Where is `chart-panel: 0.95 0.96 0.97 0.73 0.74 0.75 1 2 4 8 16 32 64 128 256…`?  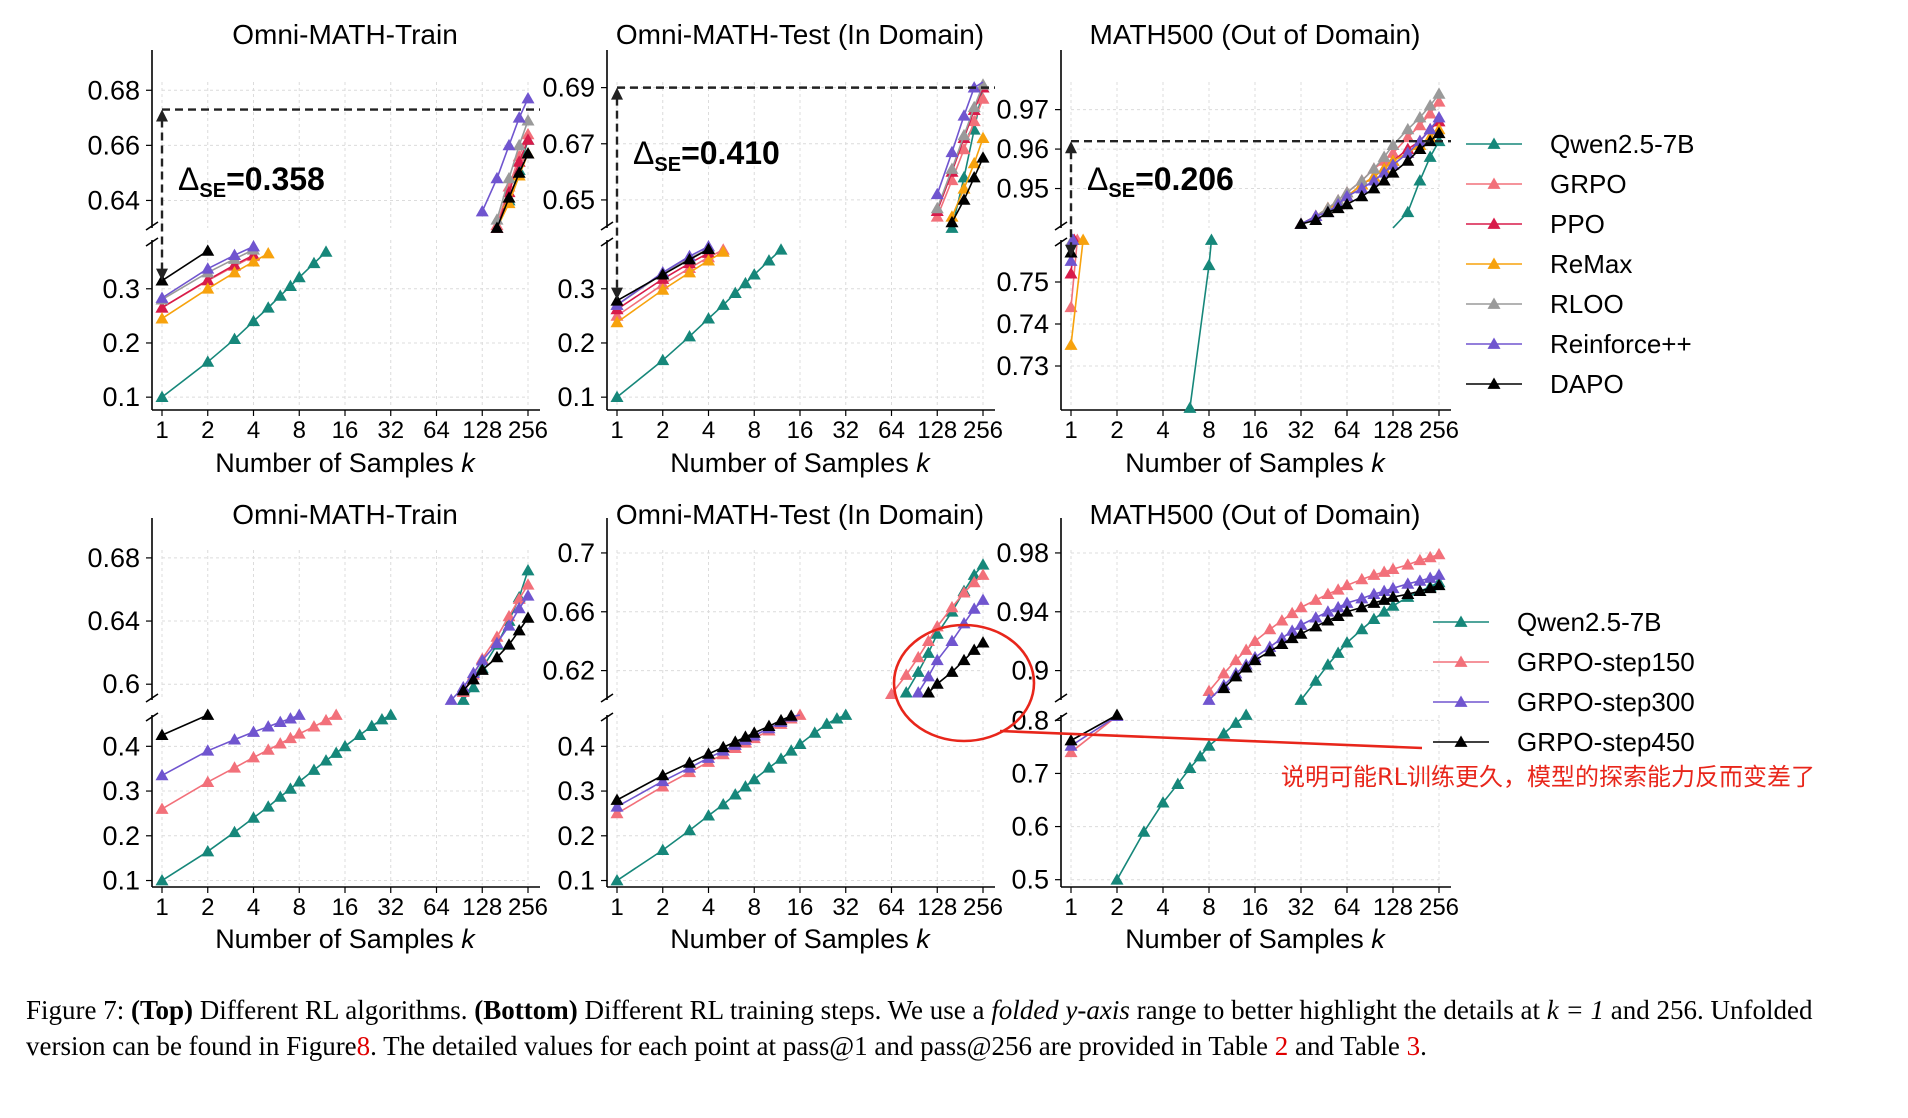
chart-panel: 0.95 0.96 0.97 0.73 0.74 0.75 1 2 4 8 16 32 64 128 256… is located at coordinates (1227, 248).